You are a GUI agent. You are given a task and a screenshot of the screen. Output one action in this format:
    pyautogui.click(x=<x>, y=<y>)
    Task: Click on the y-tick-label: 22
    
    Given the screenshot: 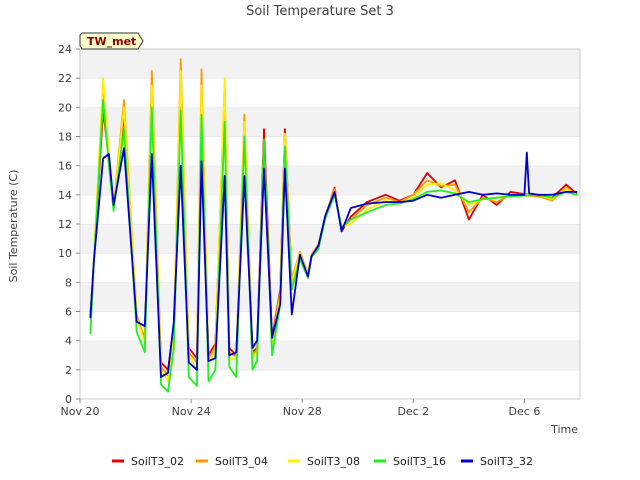 What is the action you would take?
    pyautogui.click(x=65, y=78)
    